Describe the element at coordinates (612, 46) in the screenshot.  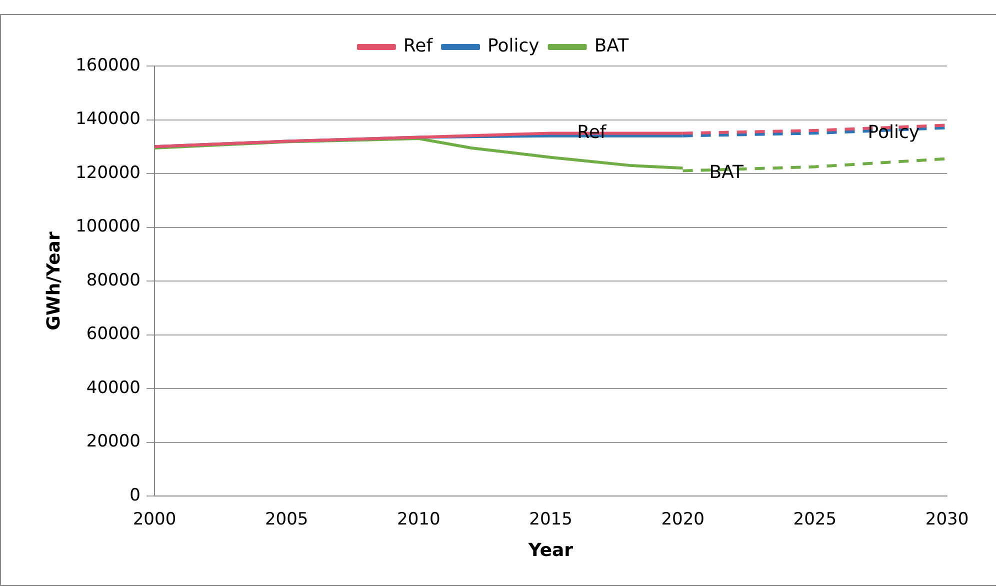
I see `legend-label: BAT` at that location.